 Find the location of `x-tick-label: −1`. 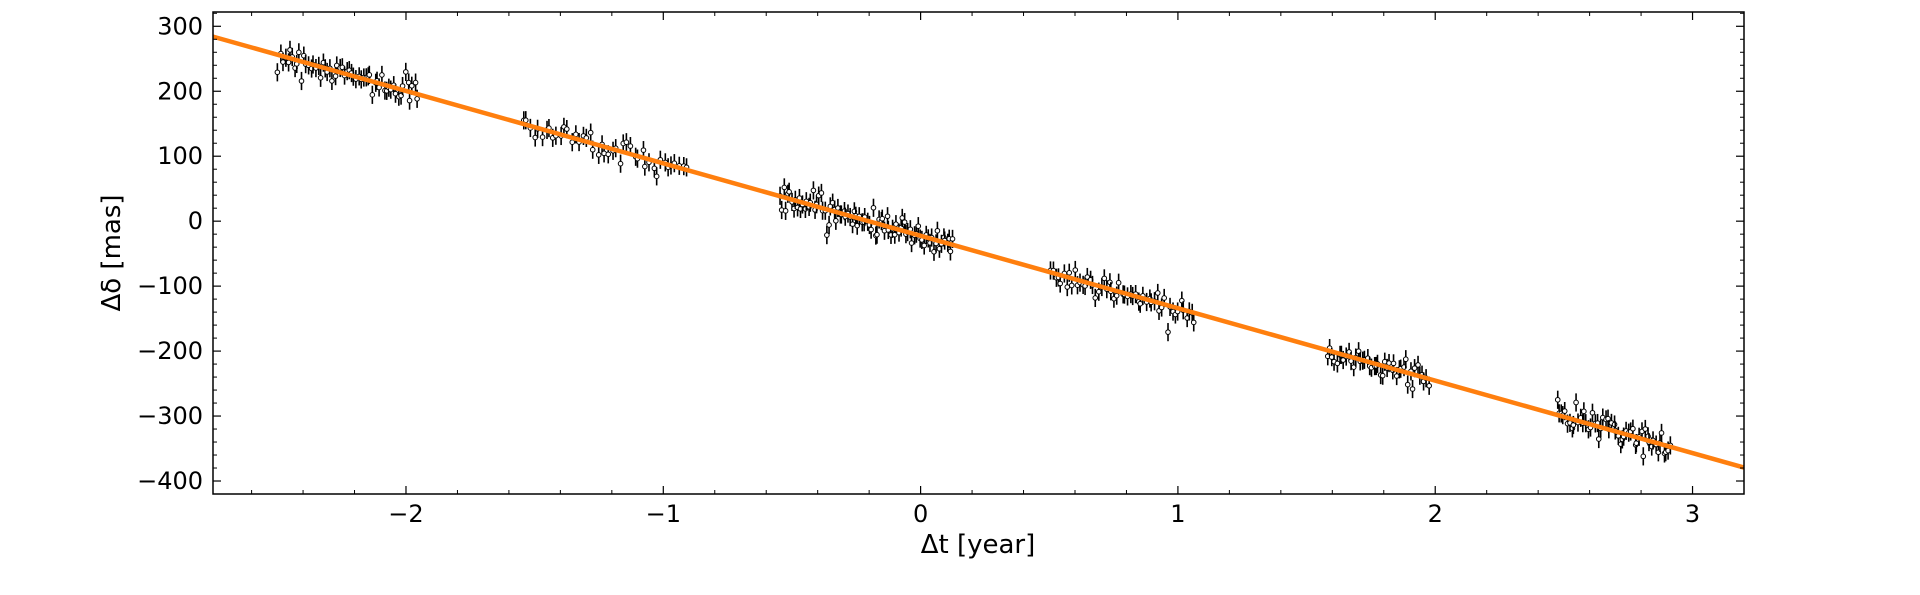

x-tick-label: −1 is located at coordinates (663, 514).